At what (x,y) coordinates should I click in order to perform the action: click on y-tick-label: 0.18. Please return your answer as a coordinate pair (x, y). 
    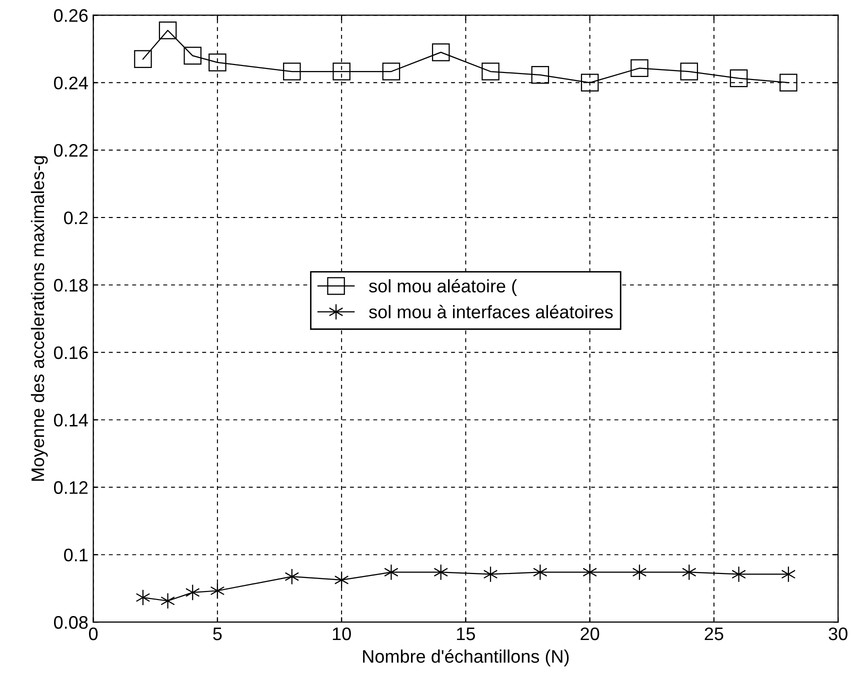
    Looking at the image, I should click on (71, 285).